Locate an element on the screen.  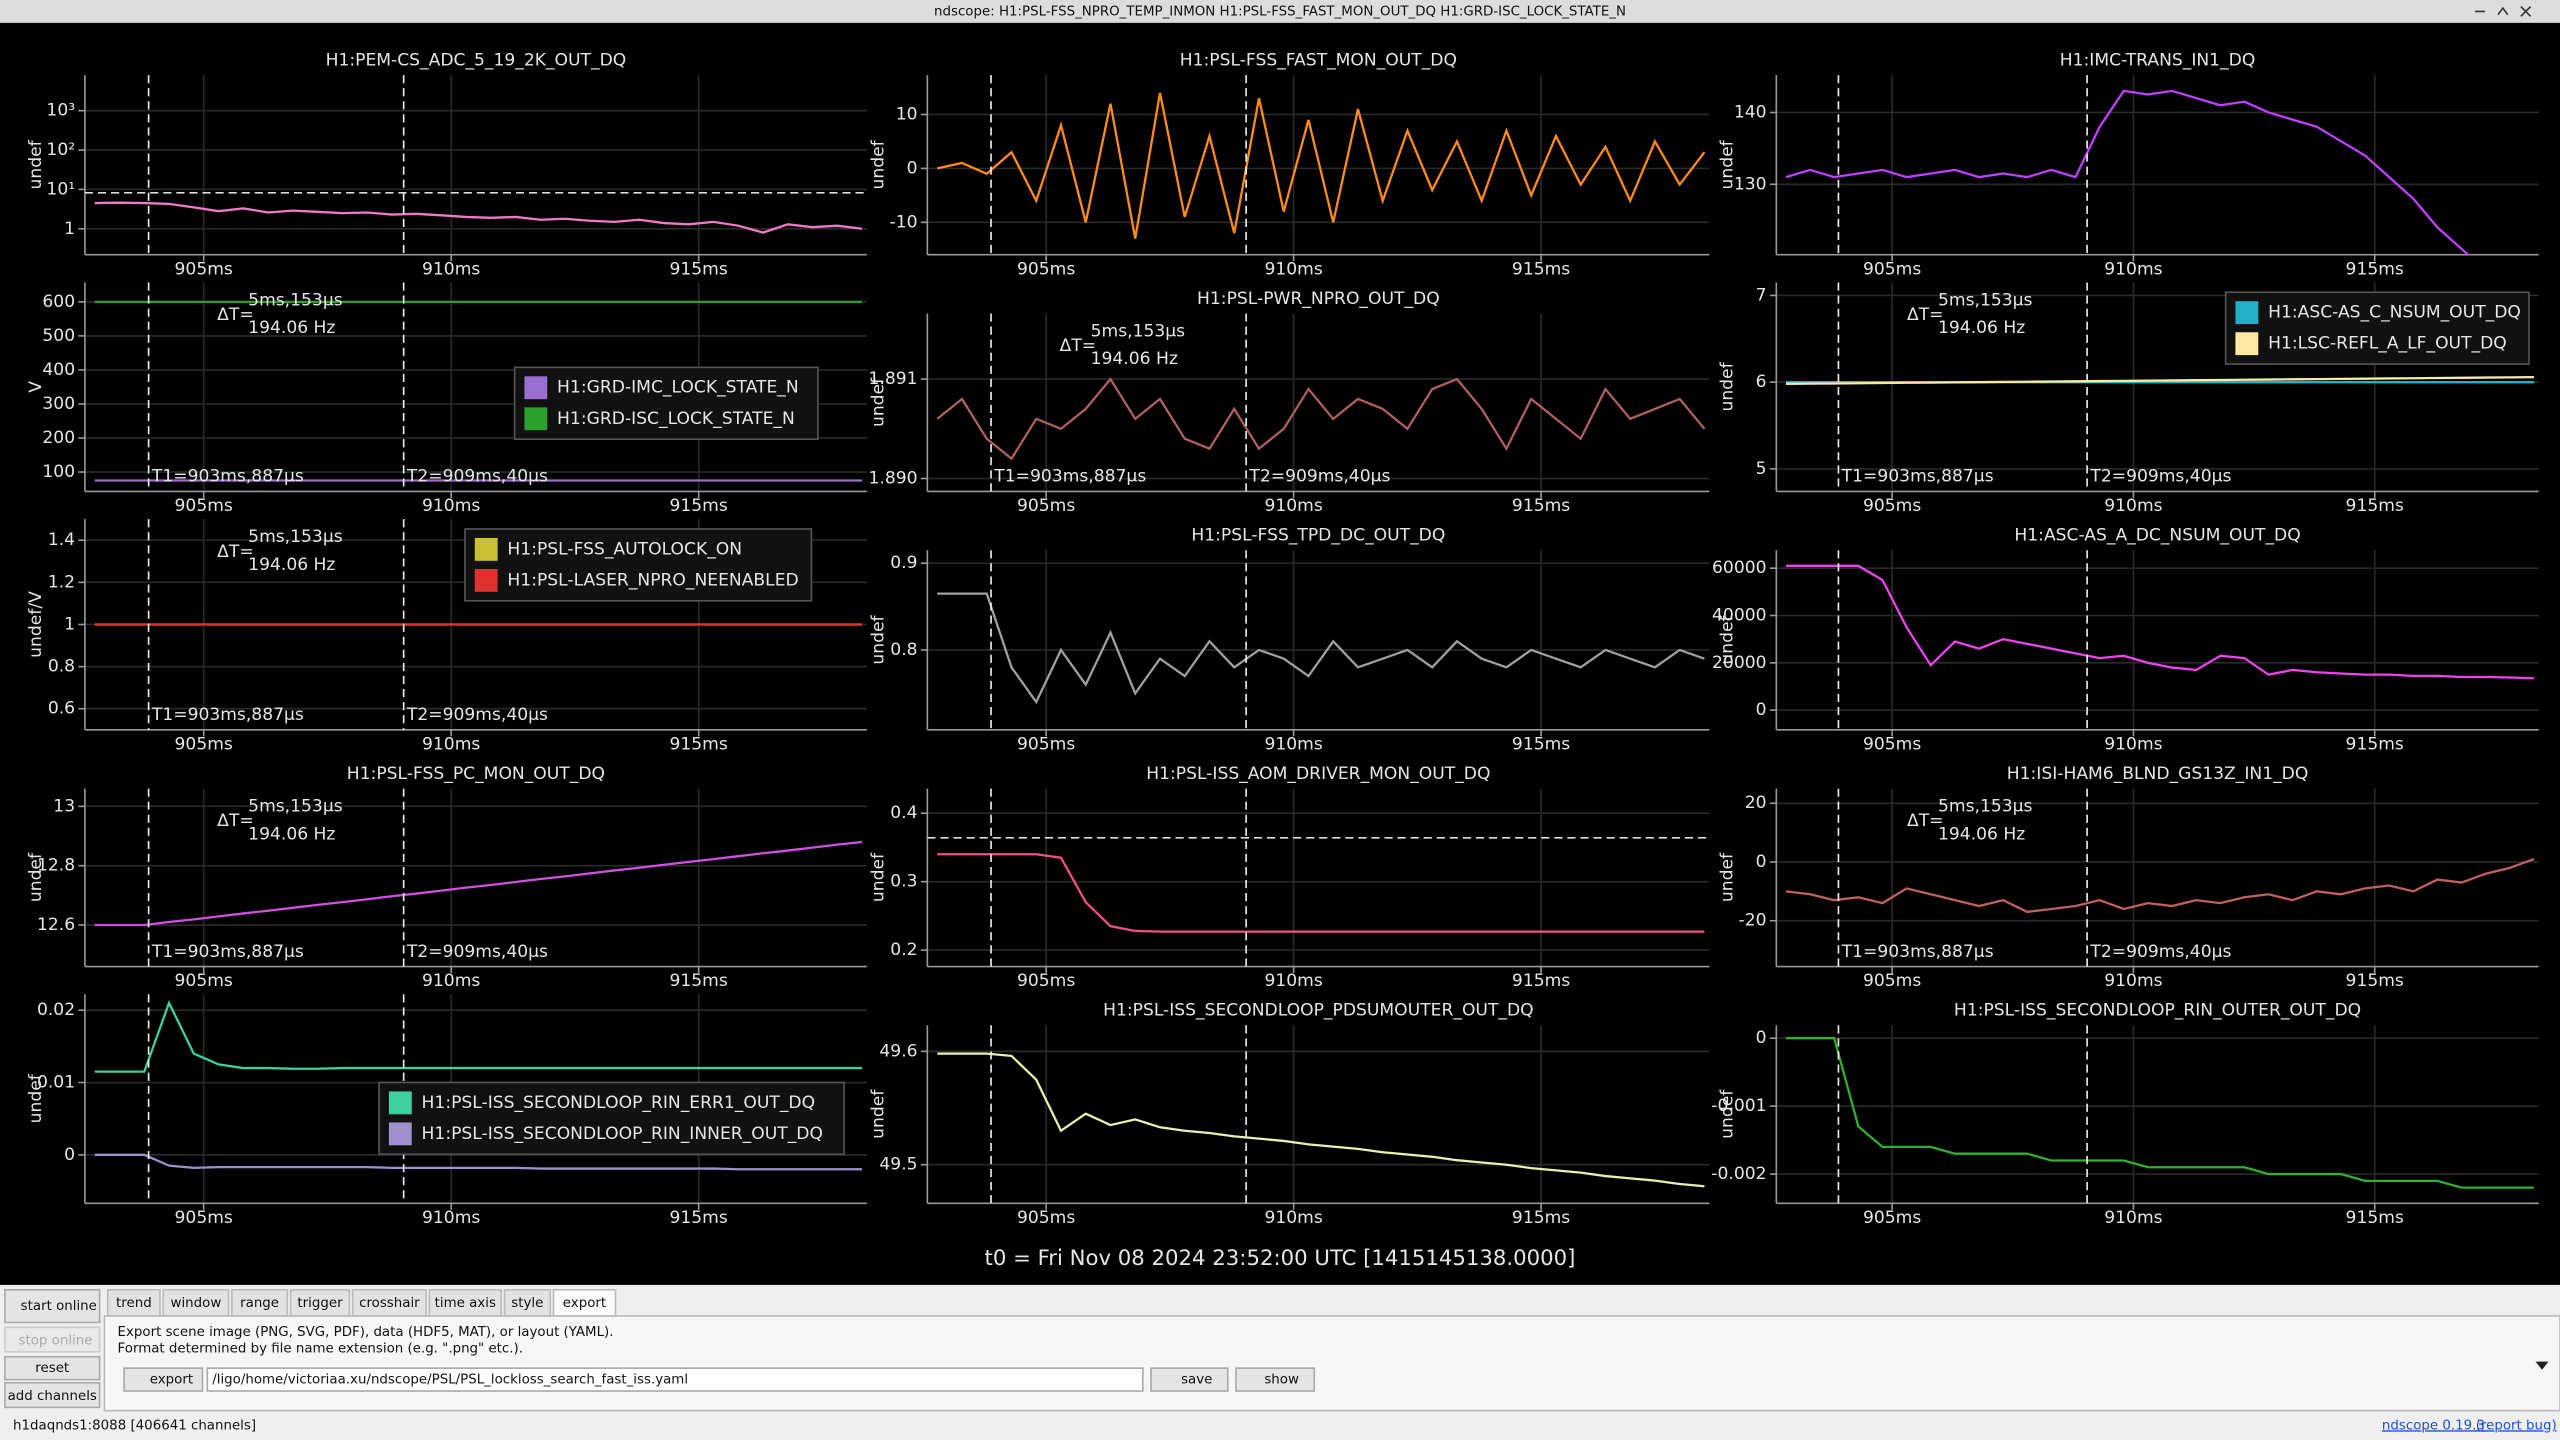
add-button is located at coordinates (52, 1395).